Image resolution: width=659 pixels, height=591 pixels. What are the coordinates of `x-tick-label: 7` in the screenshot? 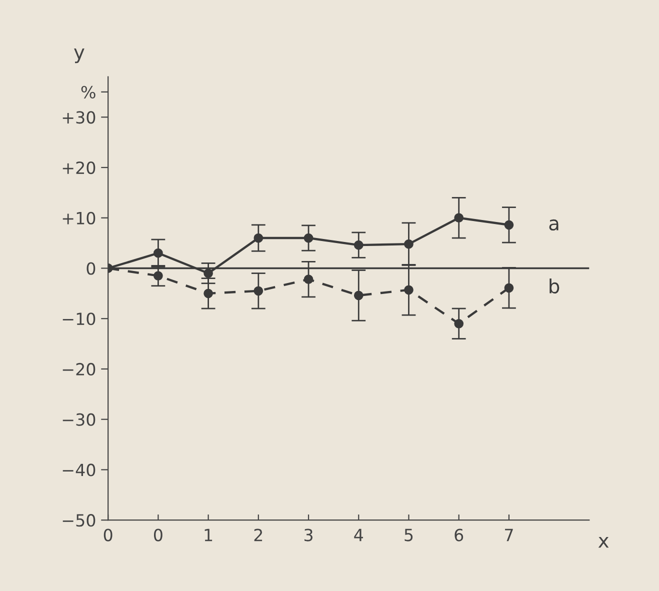 It's located at (509, 535).